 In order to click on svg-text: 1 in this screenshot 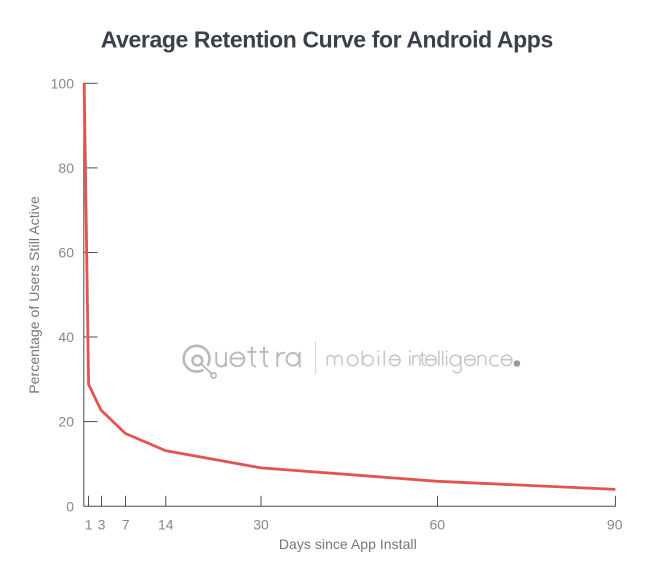, I will do `click(89, 524)`.